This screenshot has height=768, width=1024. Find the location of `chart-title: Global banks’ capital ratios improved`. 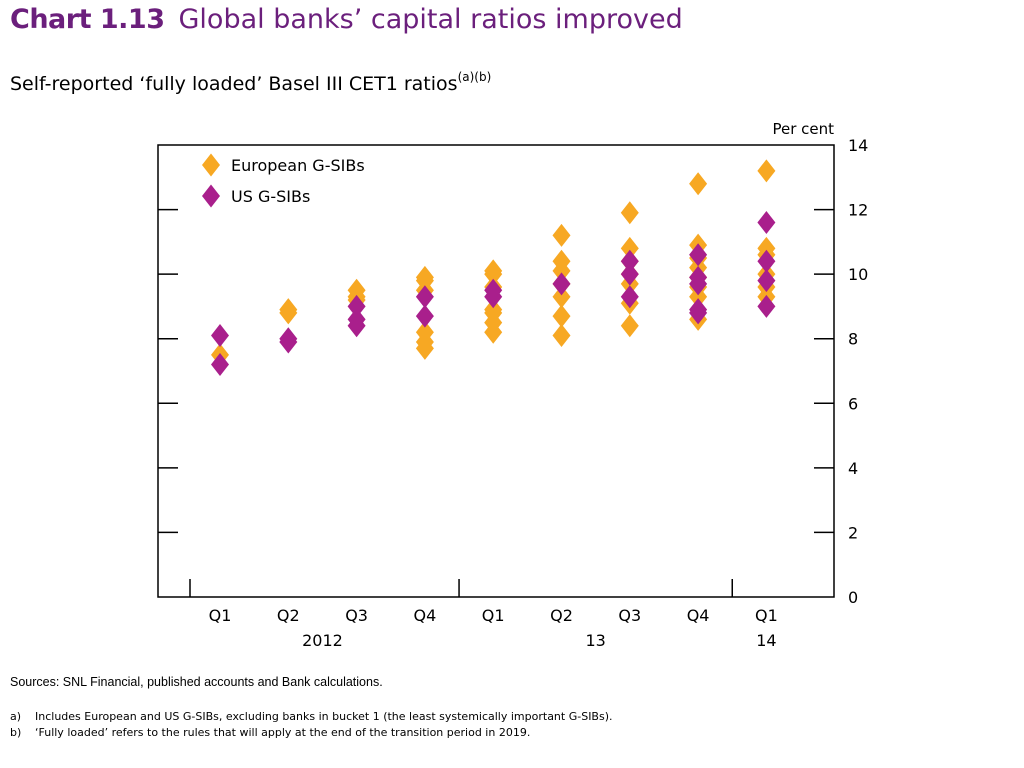

chart-title: Global banks’ capital ratios improved is located at coordinates (430, 19).